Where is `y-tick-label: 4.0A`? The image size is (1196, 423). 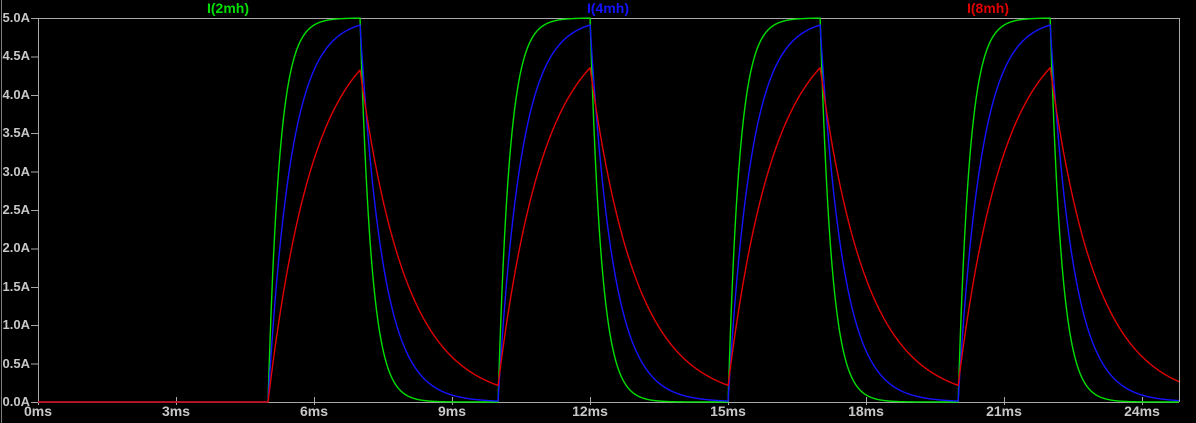
y-tick-label: 4.0A is located at coordinates (16, 94).